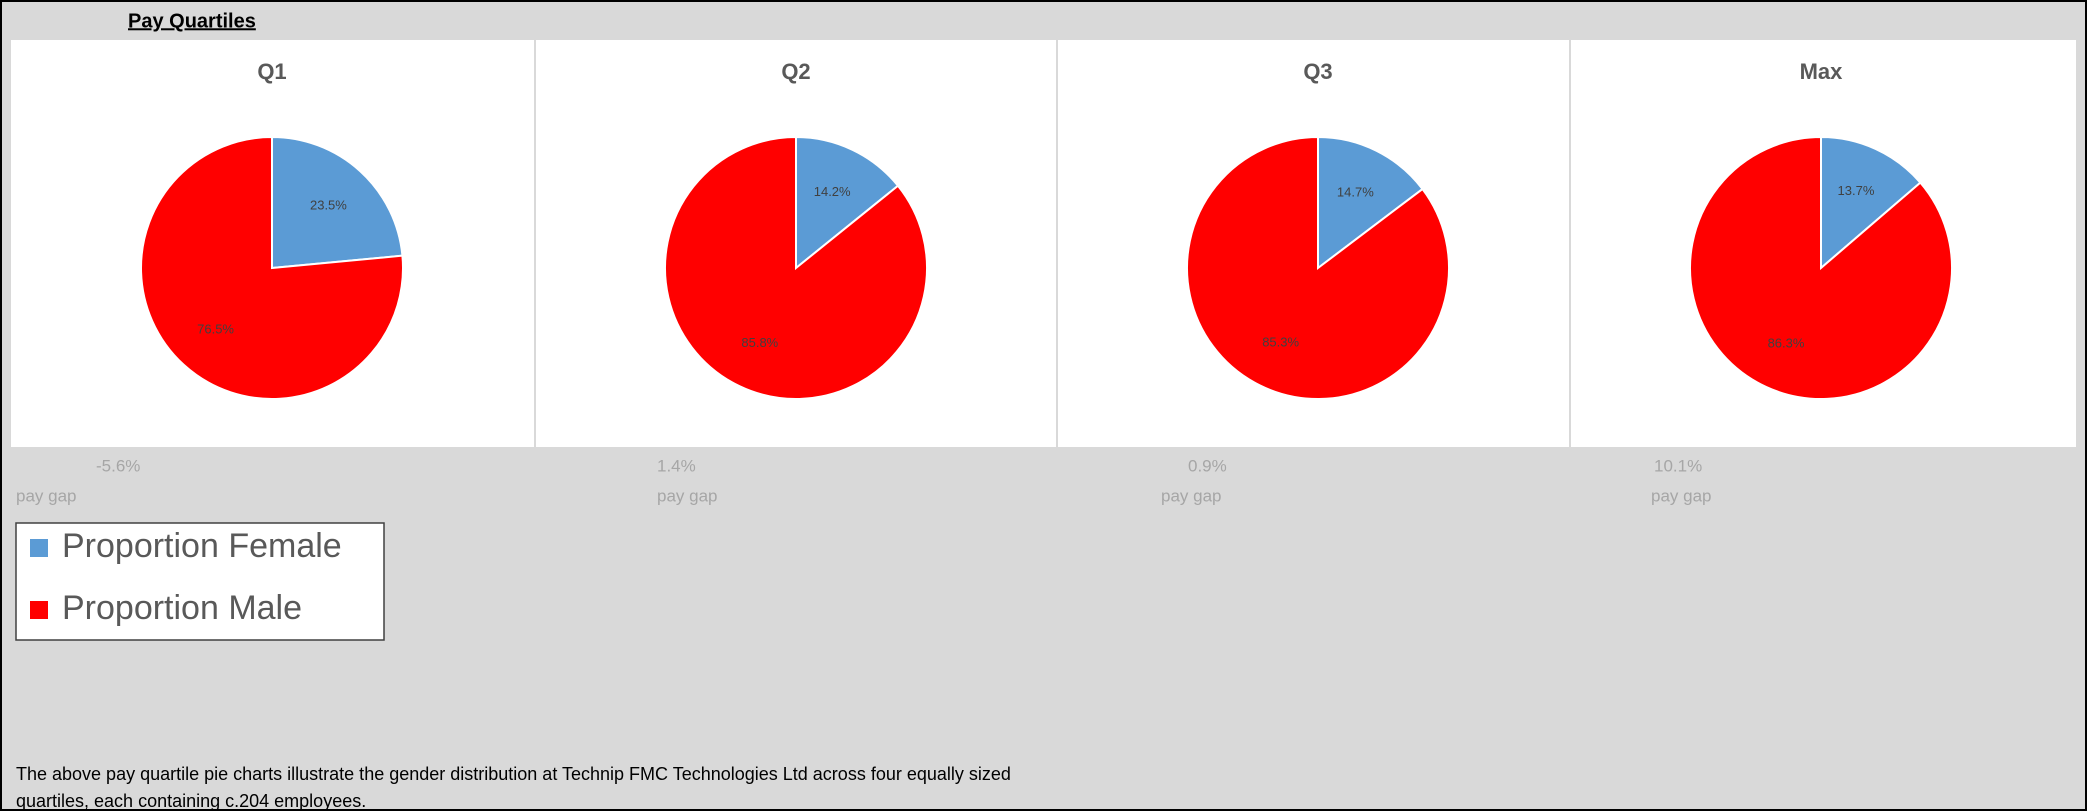 The image size is (2087, 811). Describe the element at coordinates (759, 342) in the screenshot. I see `value-label: 85.8%` at that location.